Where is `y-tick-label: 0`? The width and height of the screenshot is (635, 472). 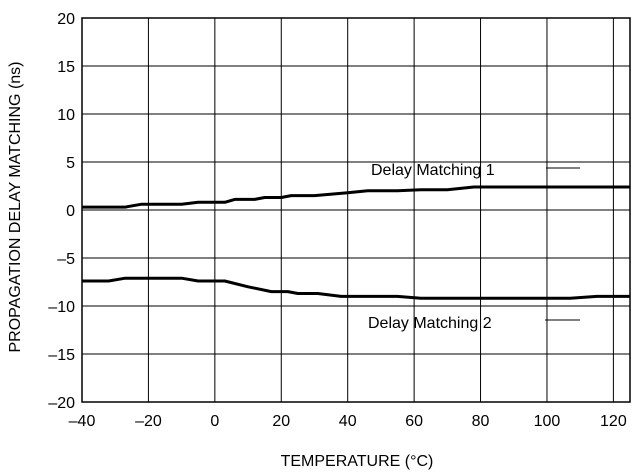 y-tick-label: 0 is located at coordinates (70, 211).